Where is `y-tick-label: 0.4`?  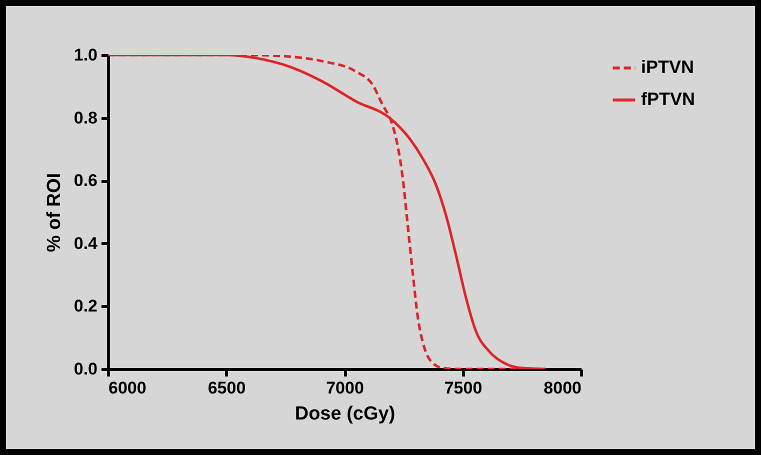
y-tick-label: 0.4 is located at coordinates (86, 243).